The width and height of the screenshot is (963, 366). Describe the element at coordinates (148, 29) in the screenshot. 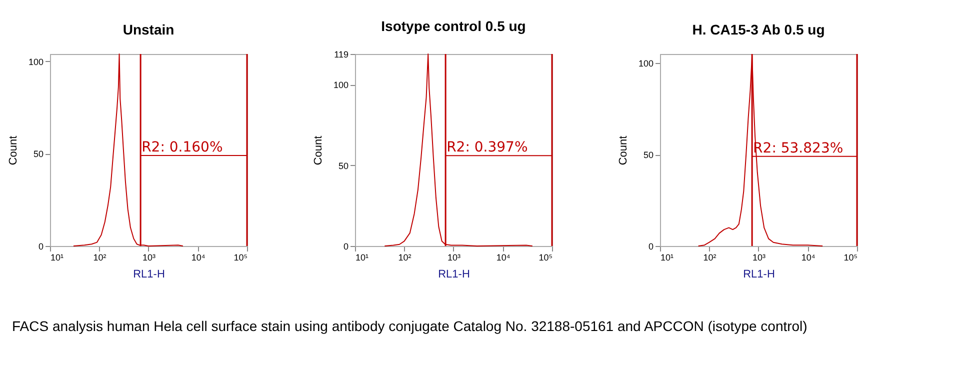

I see `chart-title: Unstain` at that location.